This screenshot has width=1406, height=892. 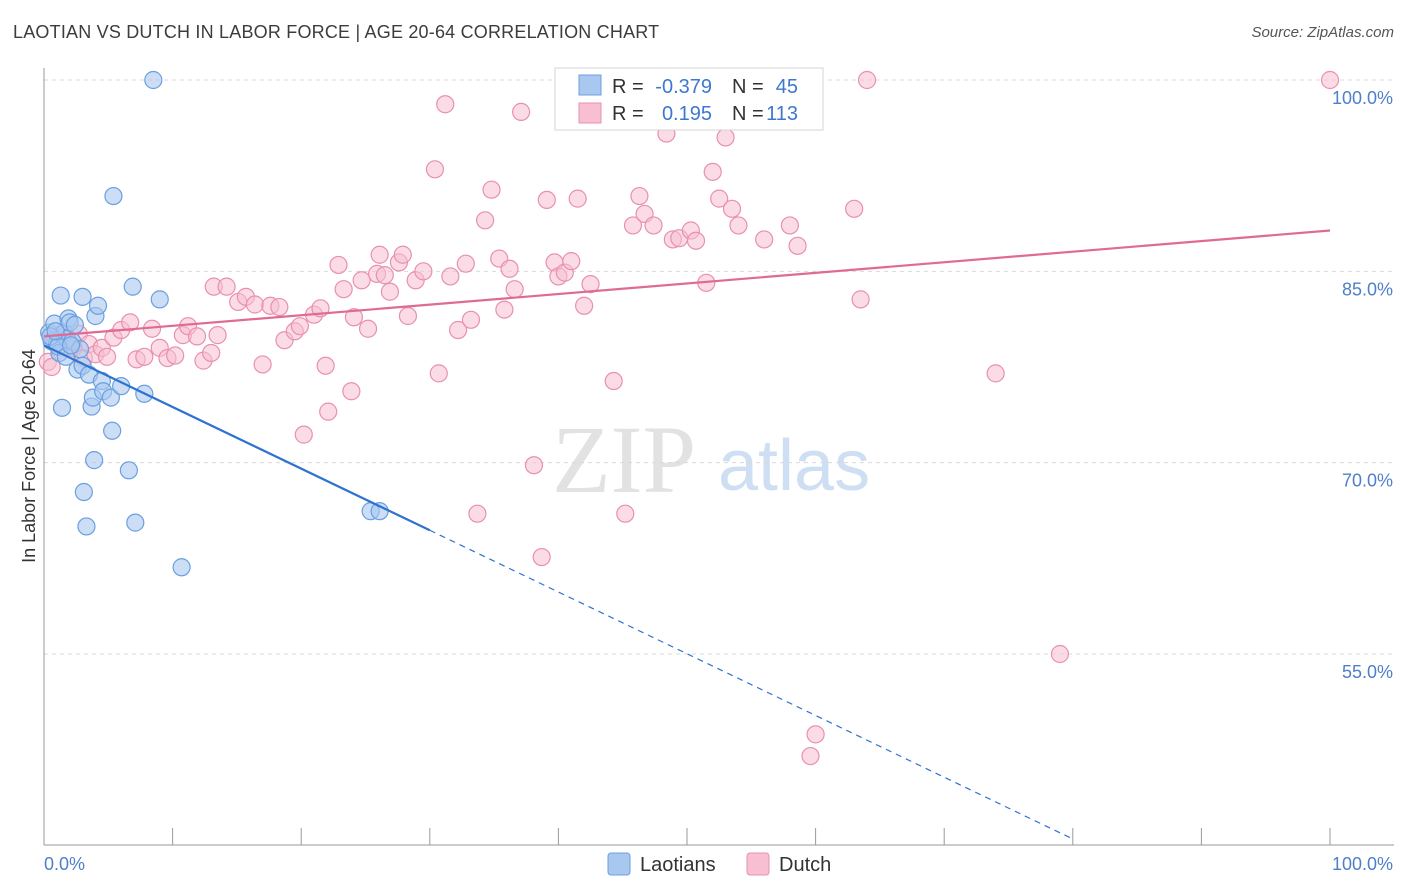 What do you see at coordinates (237, 438) in the screenshot?
I see `laotian-trend-line` at bounding box center [237, 438].